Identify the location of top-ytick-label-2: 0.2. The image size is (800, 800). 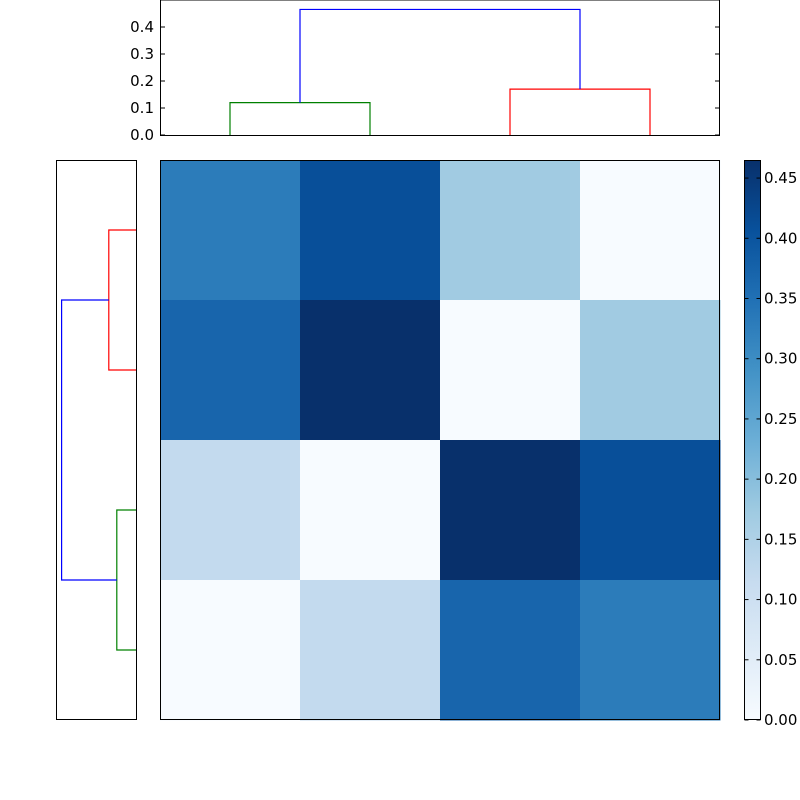
(142, 81).